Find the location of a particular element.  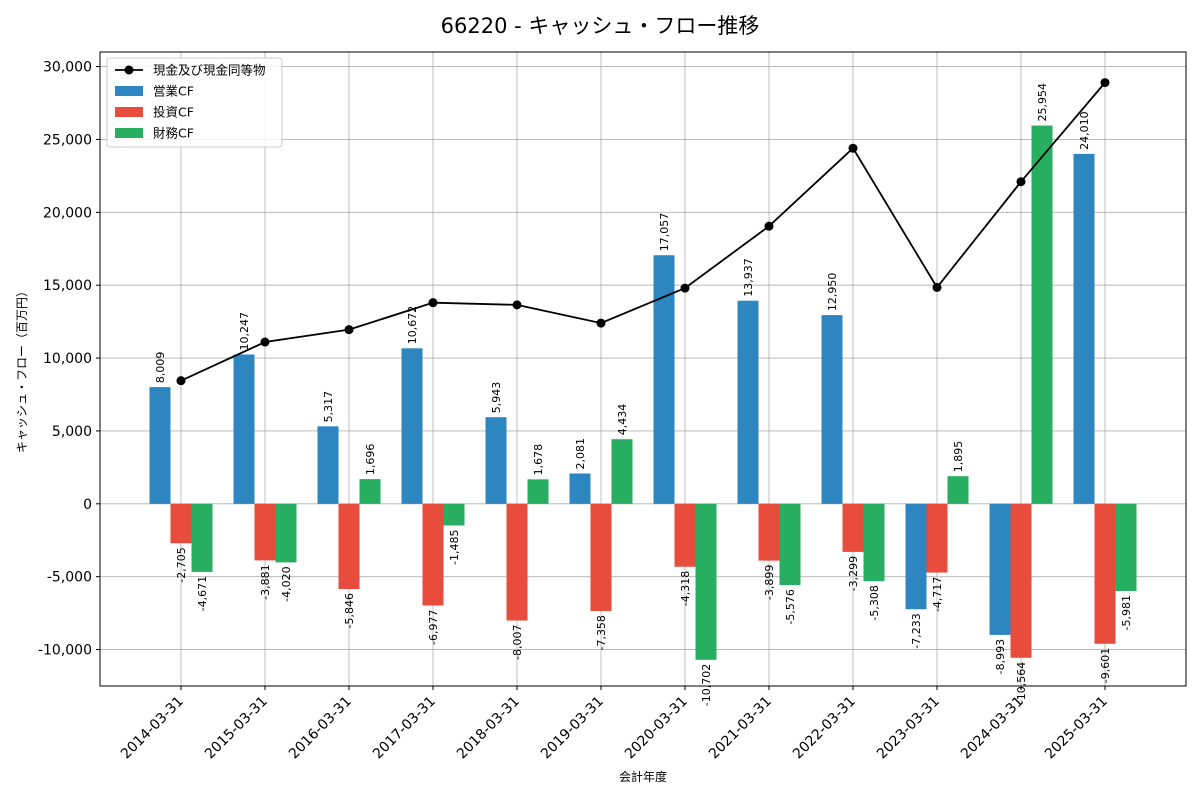

bar-data-label: 1,696 is located at coordinates (370, 460).